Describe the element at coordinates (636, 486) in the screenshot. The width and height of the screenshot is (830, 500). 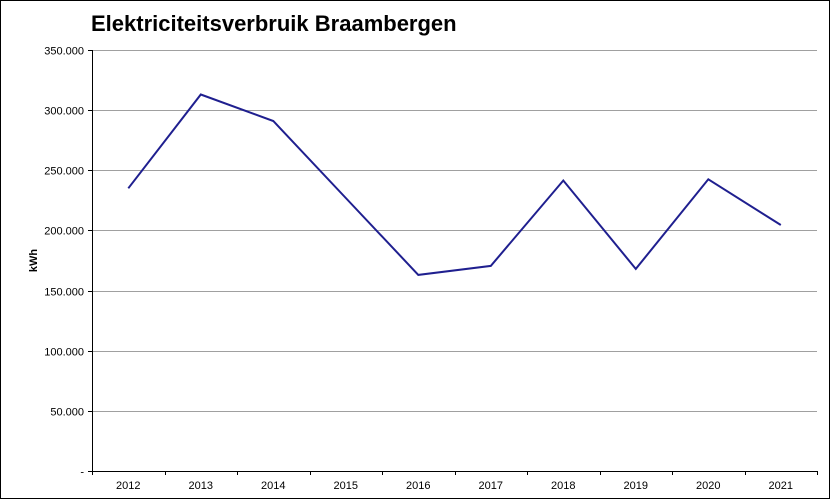
I see `x-tick-label: 2019` at that location.